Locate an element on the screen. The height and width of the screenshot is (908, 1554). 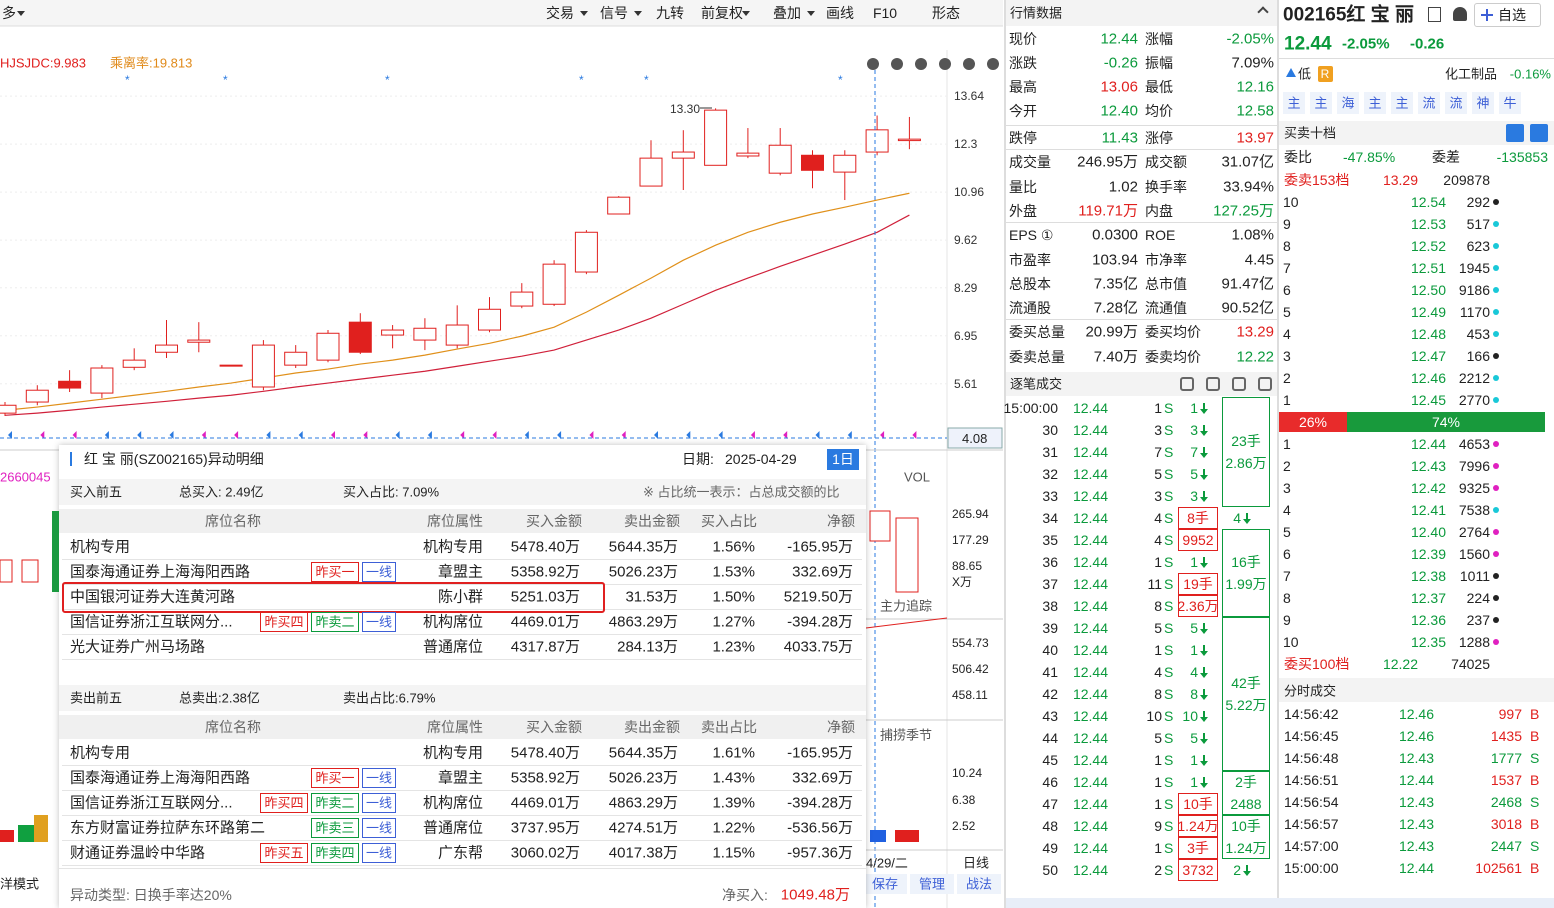
seat-tag-text: 昨买五 is located at coordinates (284, 853).